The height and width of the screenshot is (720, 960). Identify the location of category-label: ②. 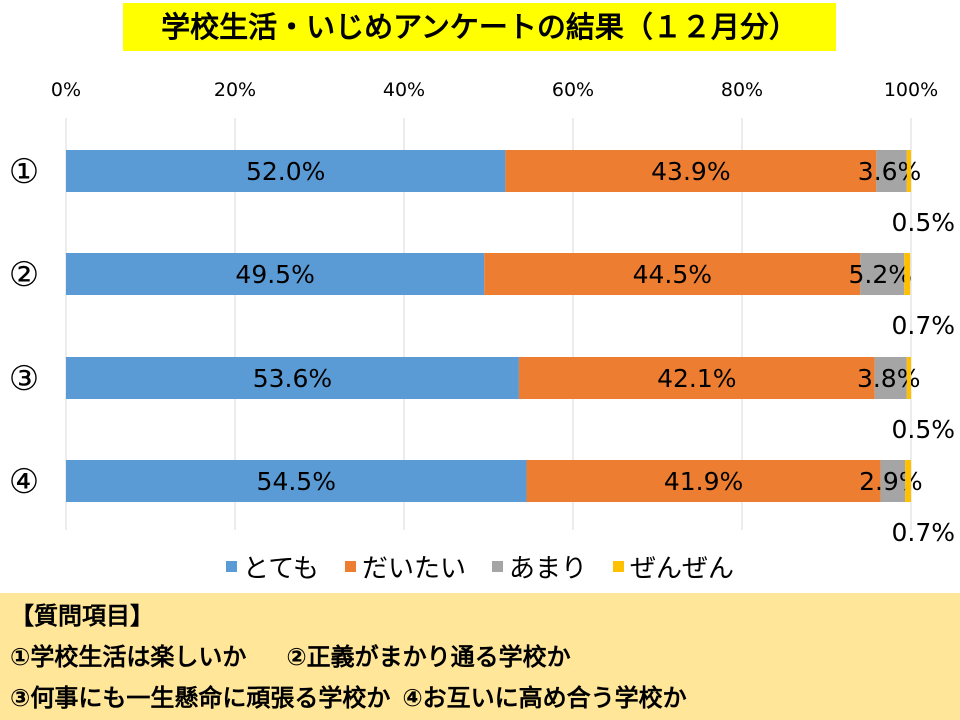
(24, 275).